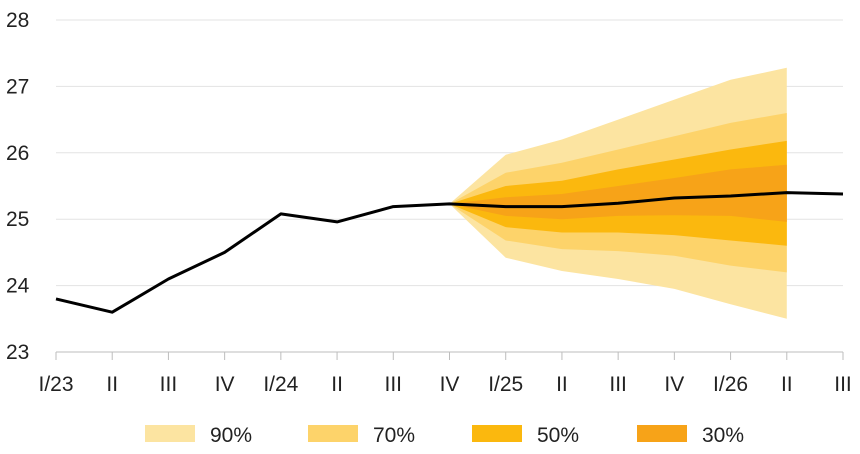 The image size is (860, 454). I want to click on y-tick-label: 28, so click(17, 20).